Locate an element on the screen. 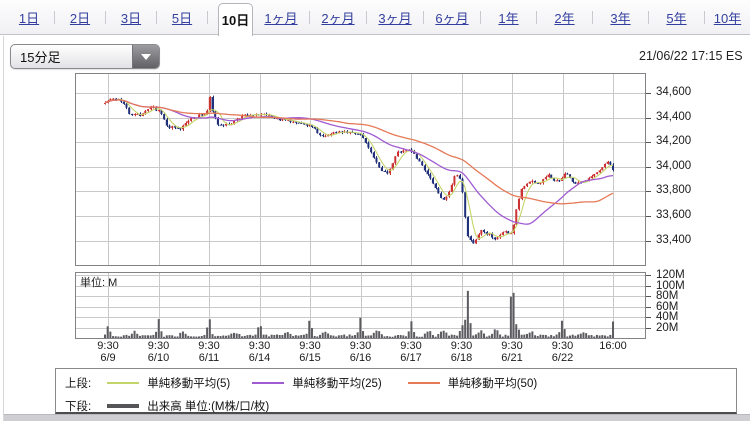 The width and height of the screenshot is (750, 421). price-tick-label: 33,400 is located at coordinates (674, 239).